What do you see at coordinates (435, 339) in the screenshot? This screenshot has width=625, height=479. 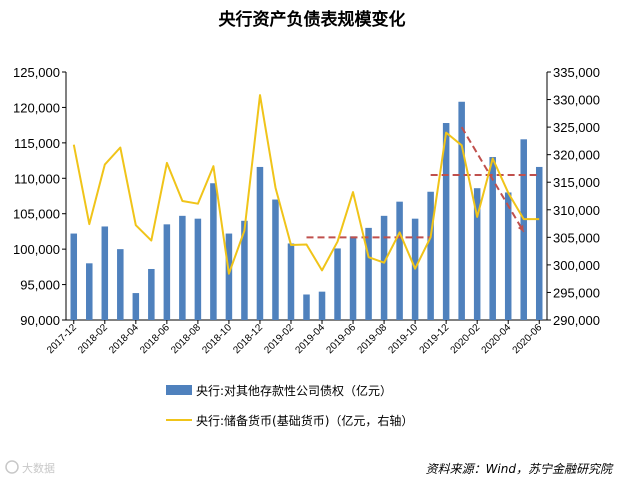 I see `x-tick-label: 2019-12` at bounding box center [435, 339].